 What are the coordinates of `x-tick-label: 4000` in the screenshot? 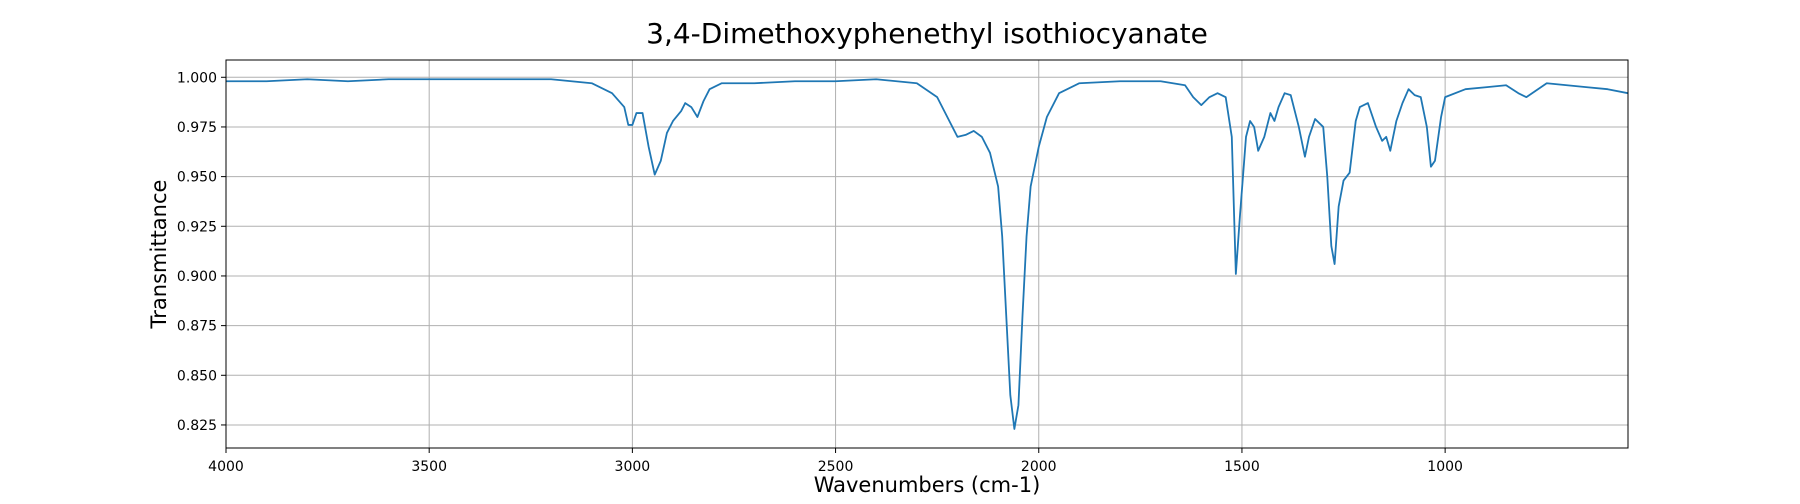 It's located at (226, 467).